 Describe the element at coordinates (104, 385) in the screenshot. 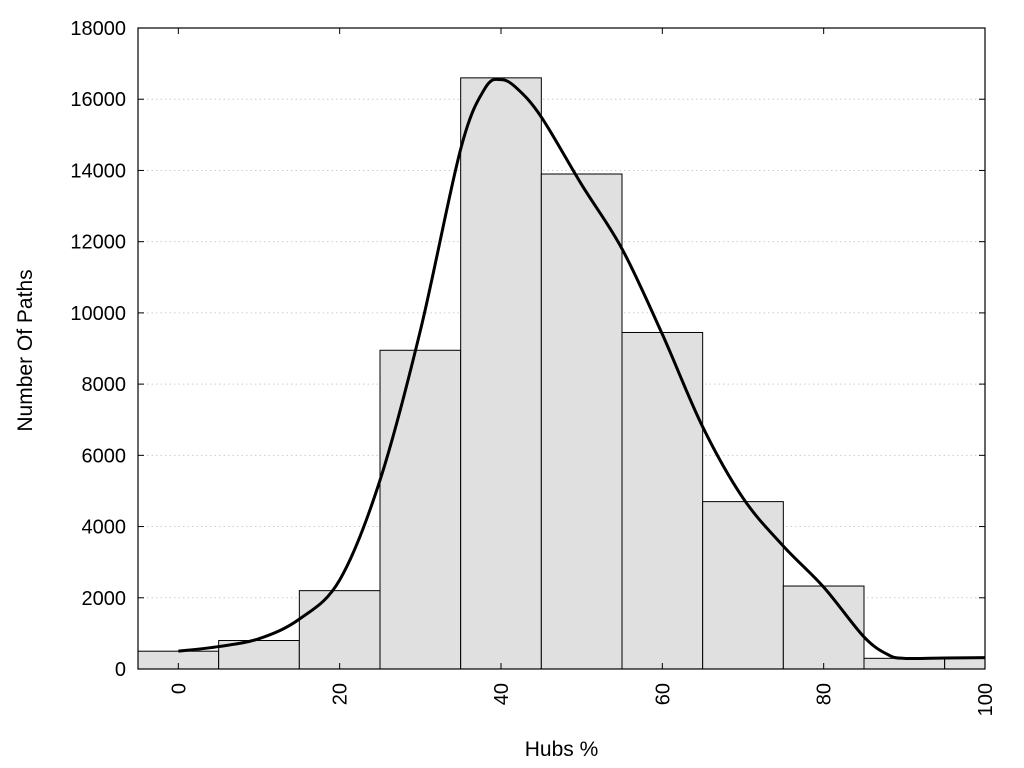

I see `y-tick-label: 8000` at that location.